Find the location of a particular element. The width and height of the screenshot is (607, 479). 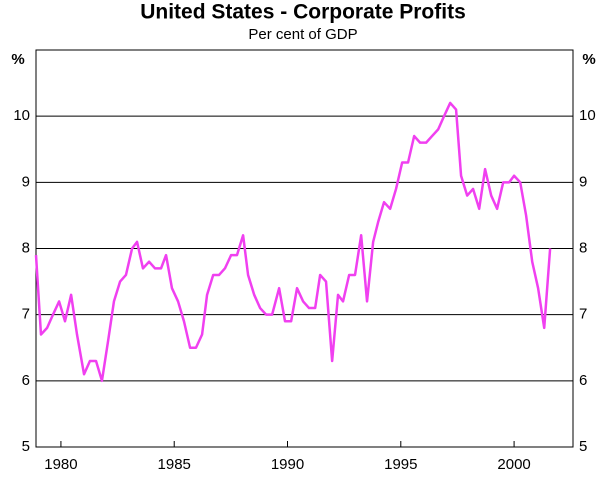

y2-tick-label: 7 is located at coordinates (583, 314).